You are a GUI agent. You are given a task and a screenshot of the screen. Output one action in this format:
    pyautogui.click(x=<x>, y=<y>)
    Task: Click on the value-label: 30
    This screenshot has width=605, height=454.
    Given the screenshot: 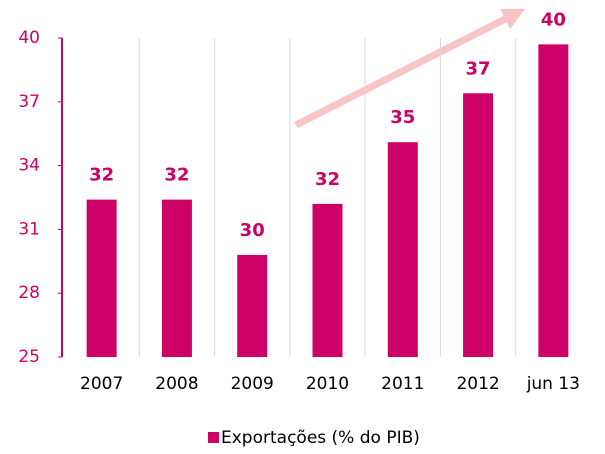 What is the action you would take?
    pyautogui.click(x=252, y=230)
    